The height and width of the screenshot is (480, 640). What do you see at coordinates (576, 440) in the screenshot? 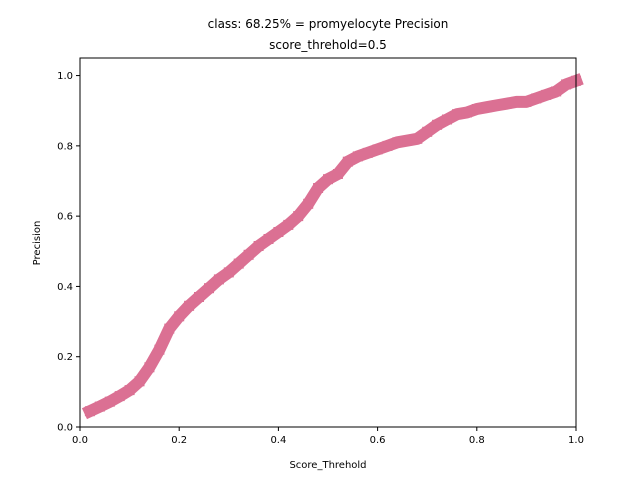
I see `x-tick-label: 1.0` at bounding box center [576, 440].